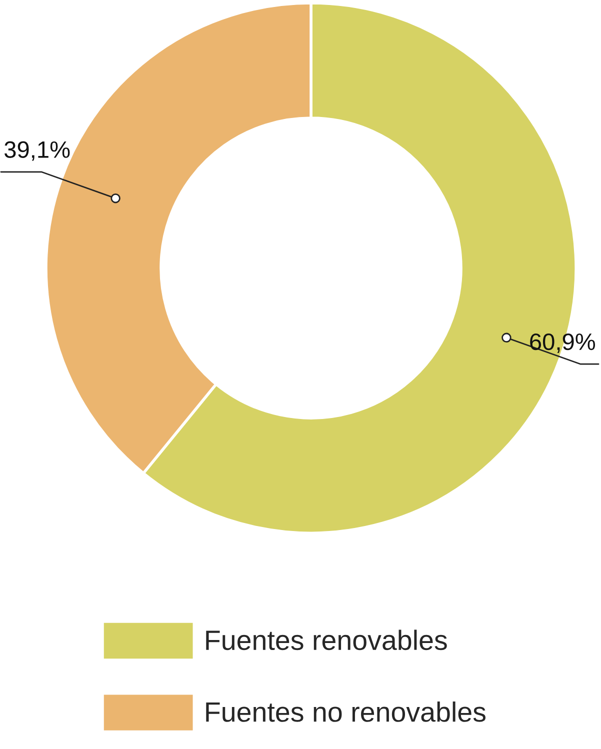 This screenshot has height=749, width=601. What do you see at coordinates (326, 640) in the screenshot?
I see `legend-label: Fuentes renovables` at bounding box center [326, 640].